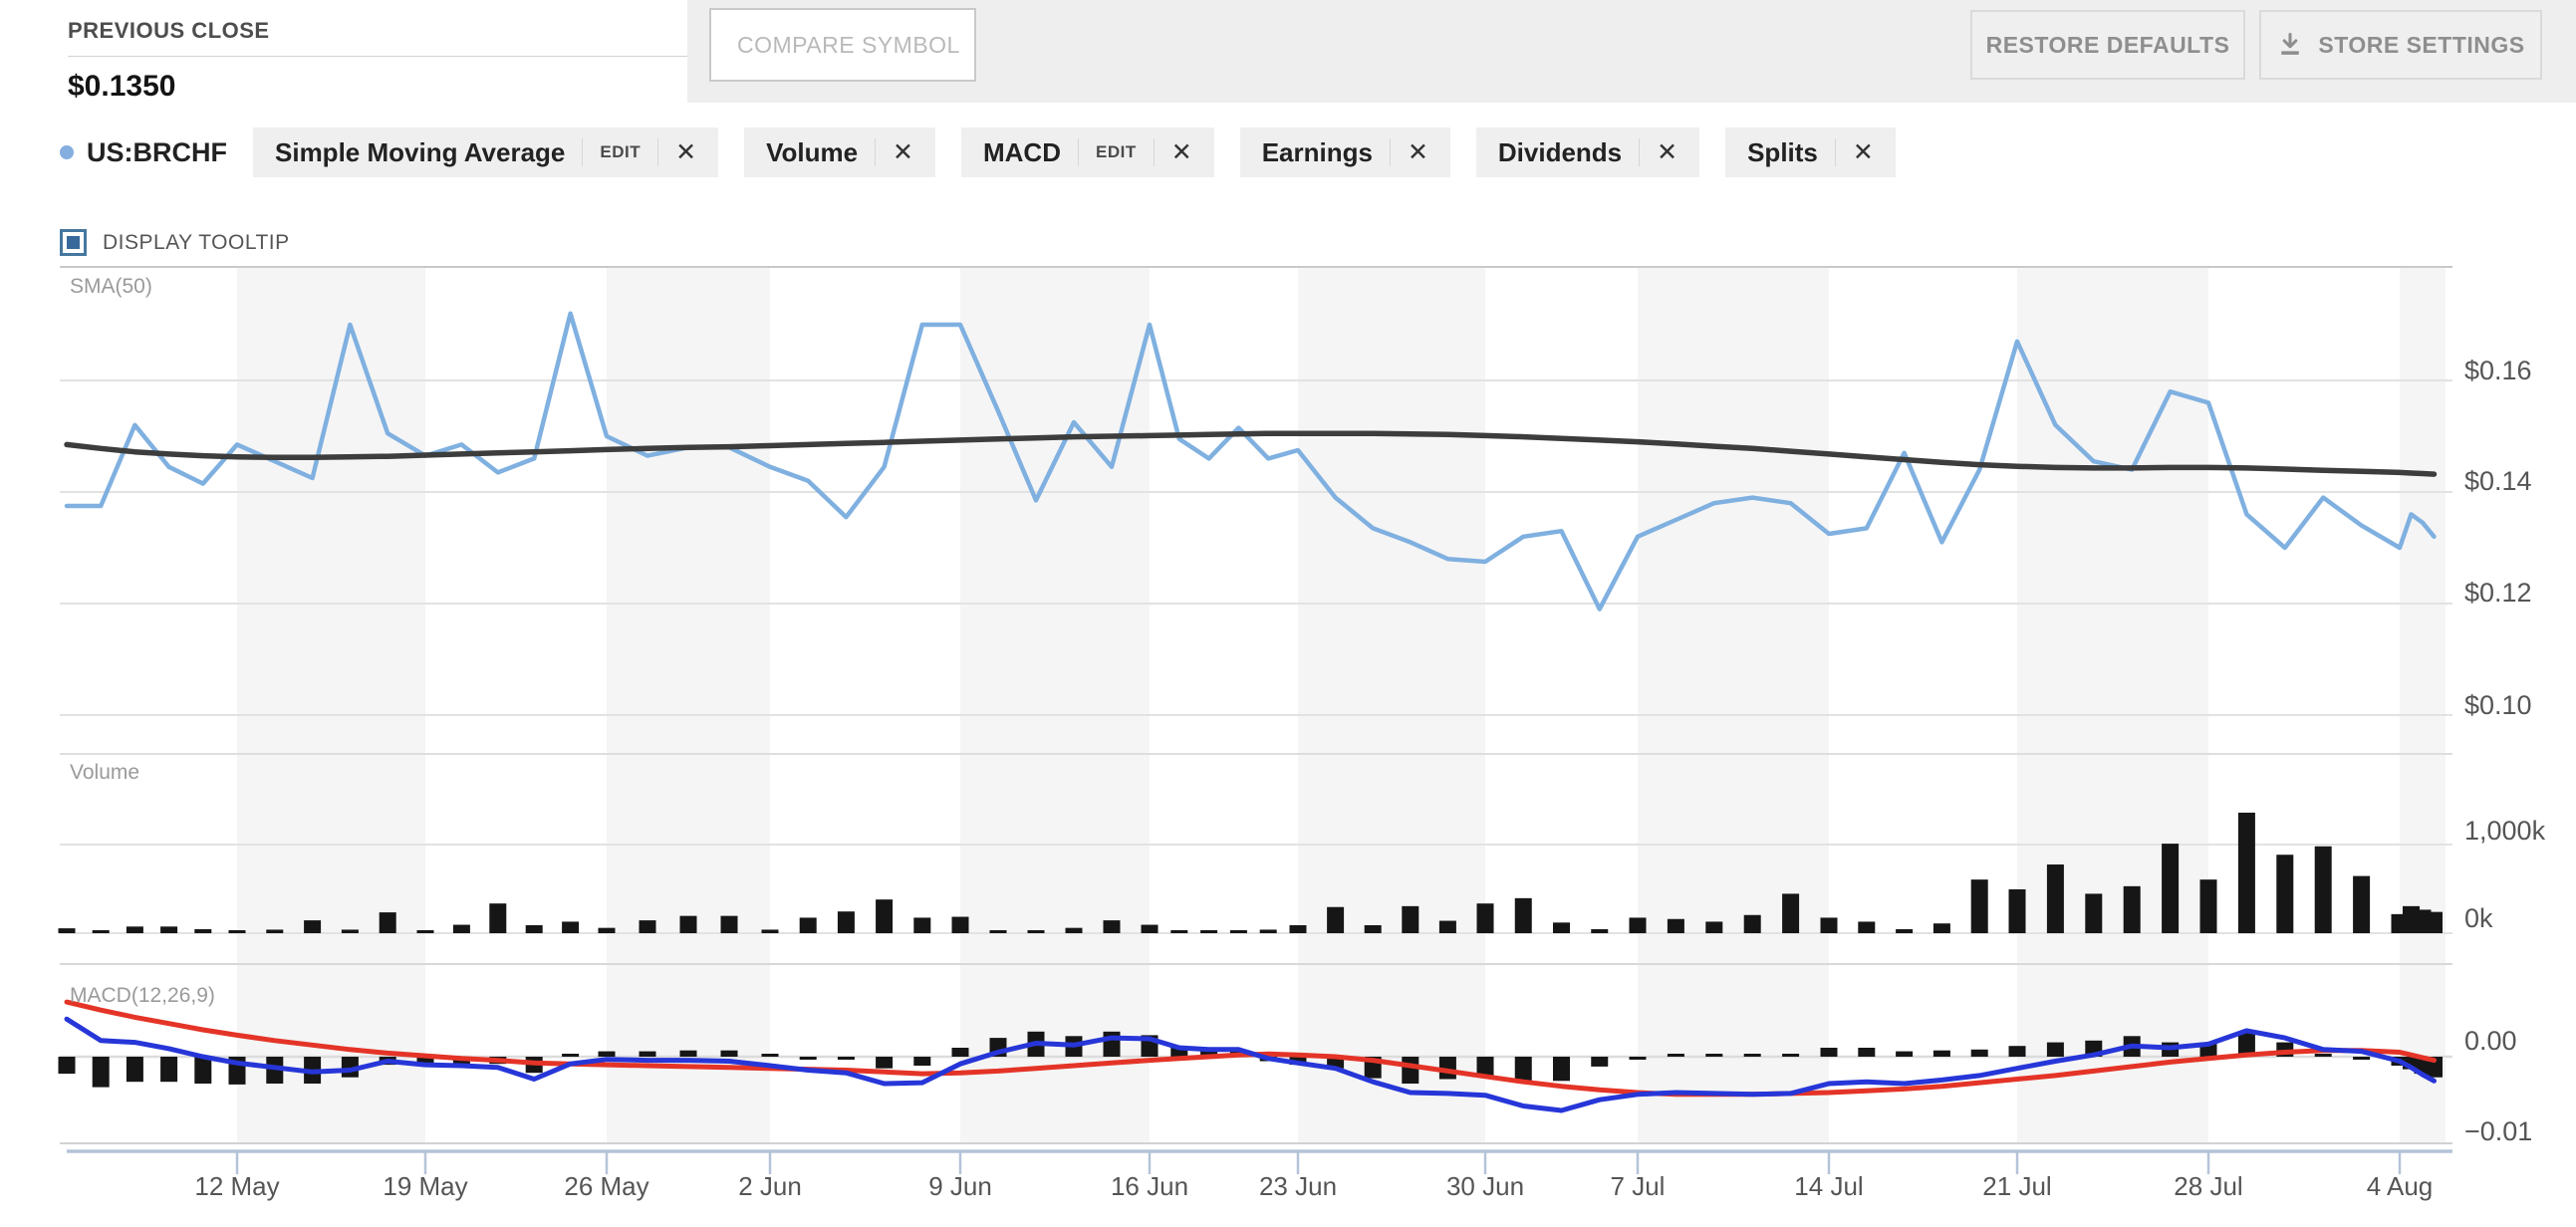 The image size is (2576, 1227). I want to click on checkbox-checked-mark, so click(73, 242).